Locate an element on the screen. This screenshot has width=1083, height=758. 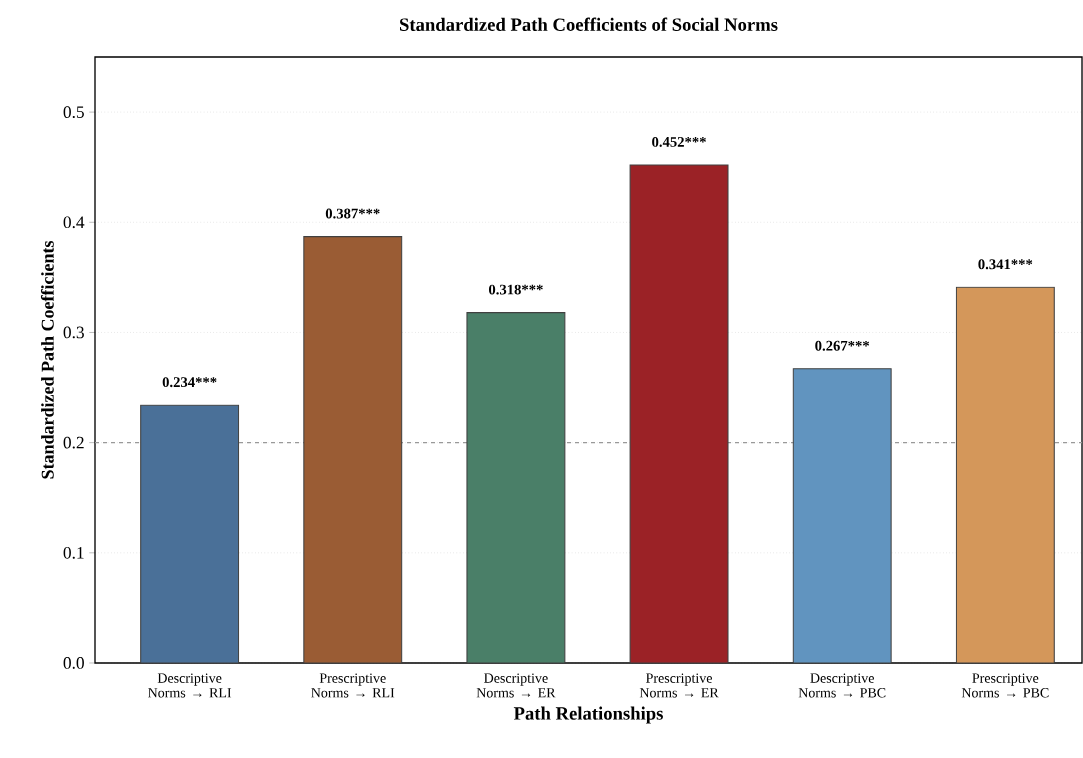
data-label: 0.234*** is located at coordinates (189, 382).